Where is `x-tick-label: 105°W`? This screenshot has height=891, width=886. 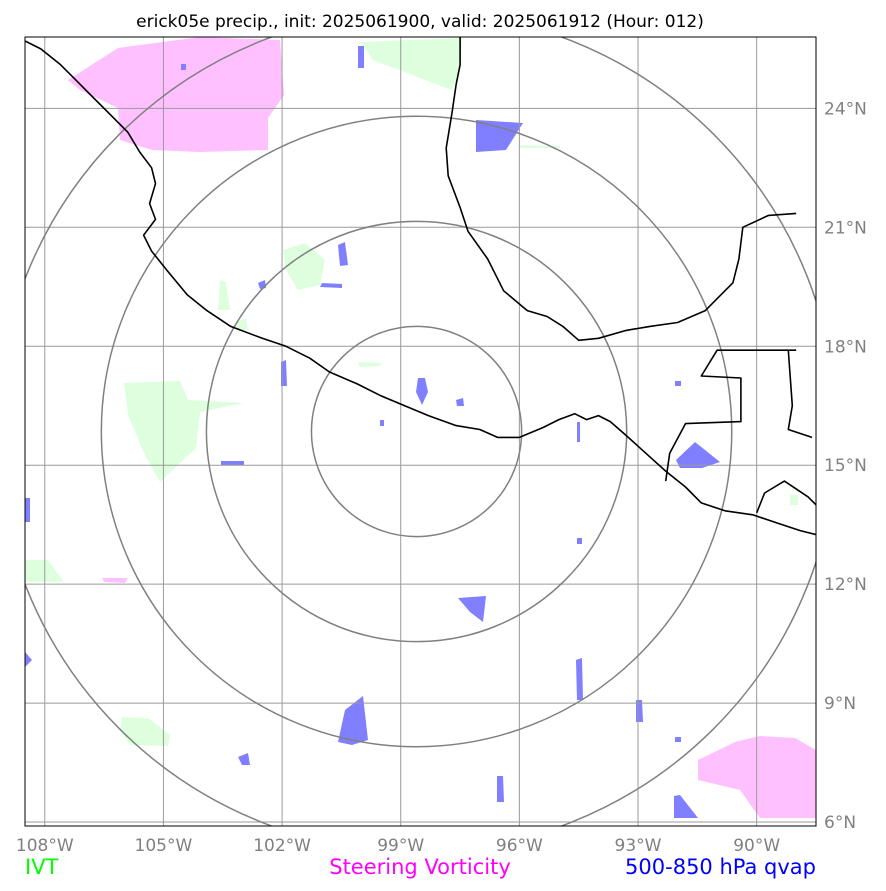 x-tick-label: 105°W is located at coordinates (164, 846).